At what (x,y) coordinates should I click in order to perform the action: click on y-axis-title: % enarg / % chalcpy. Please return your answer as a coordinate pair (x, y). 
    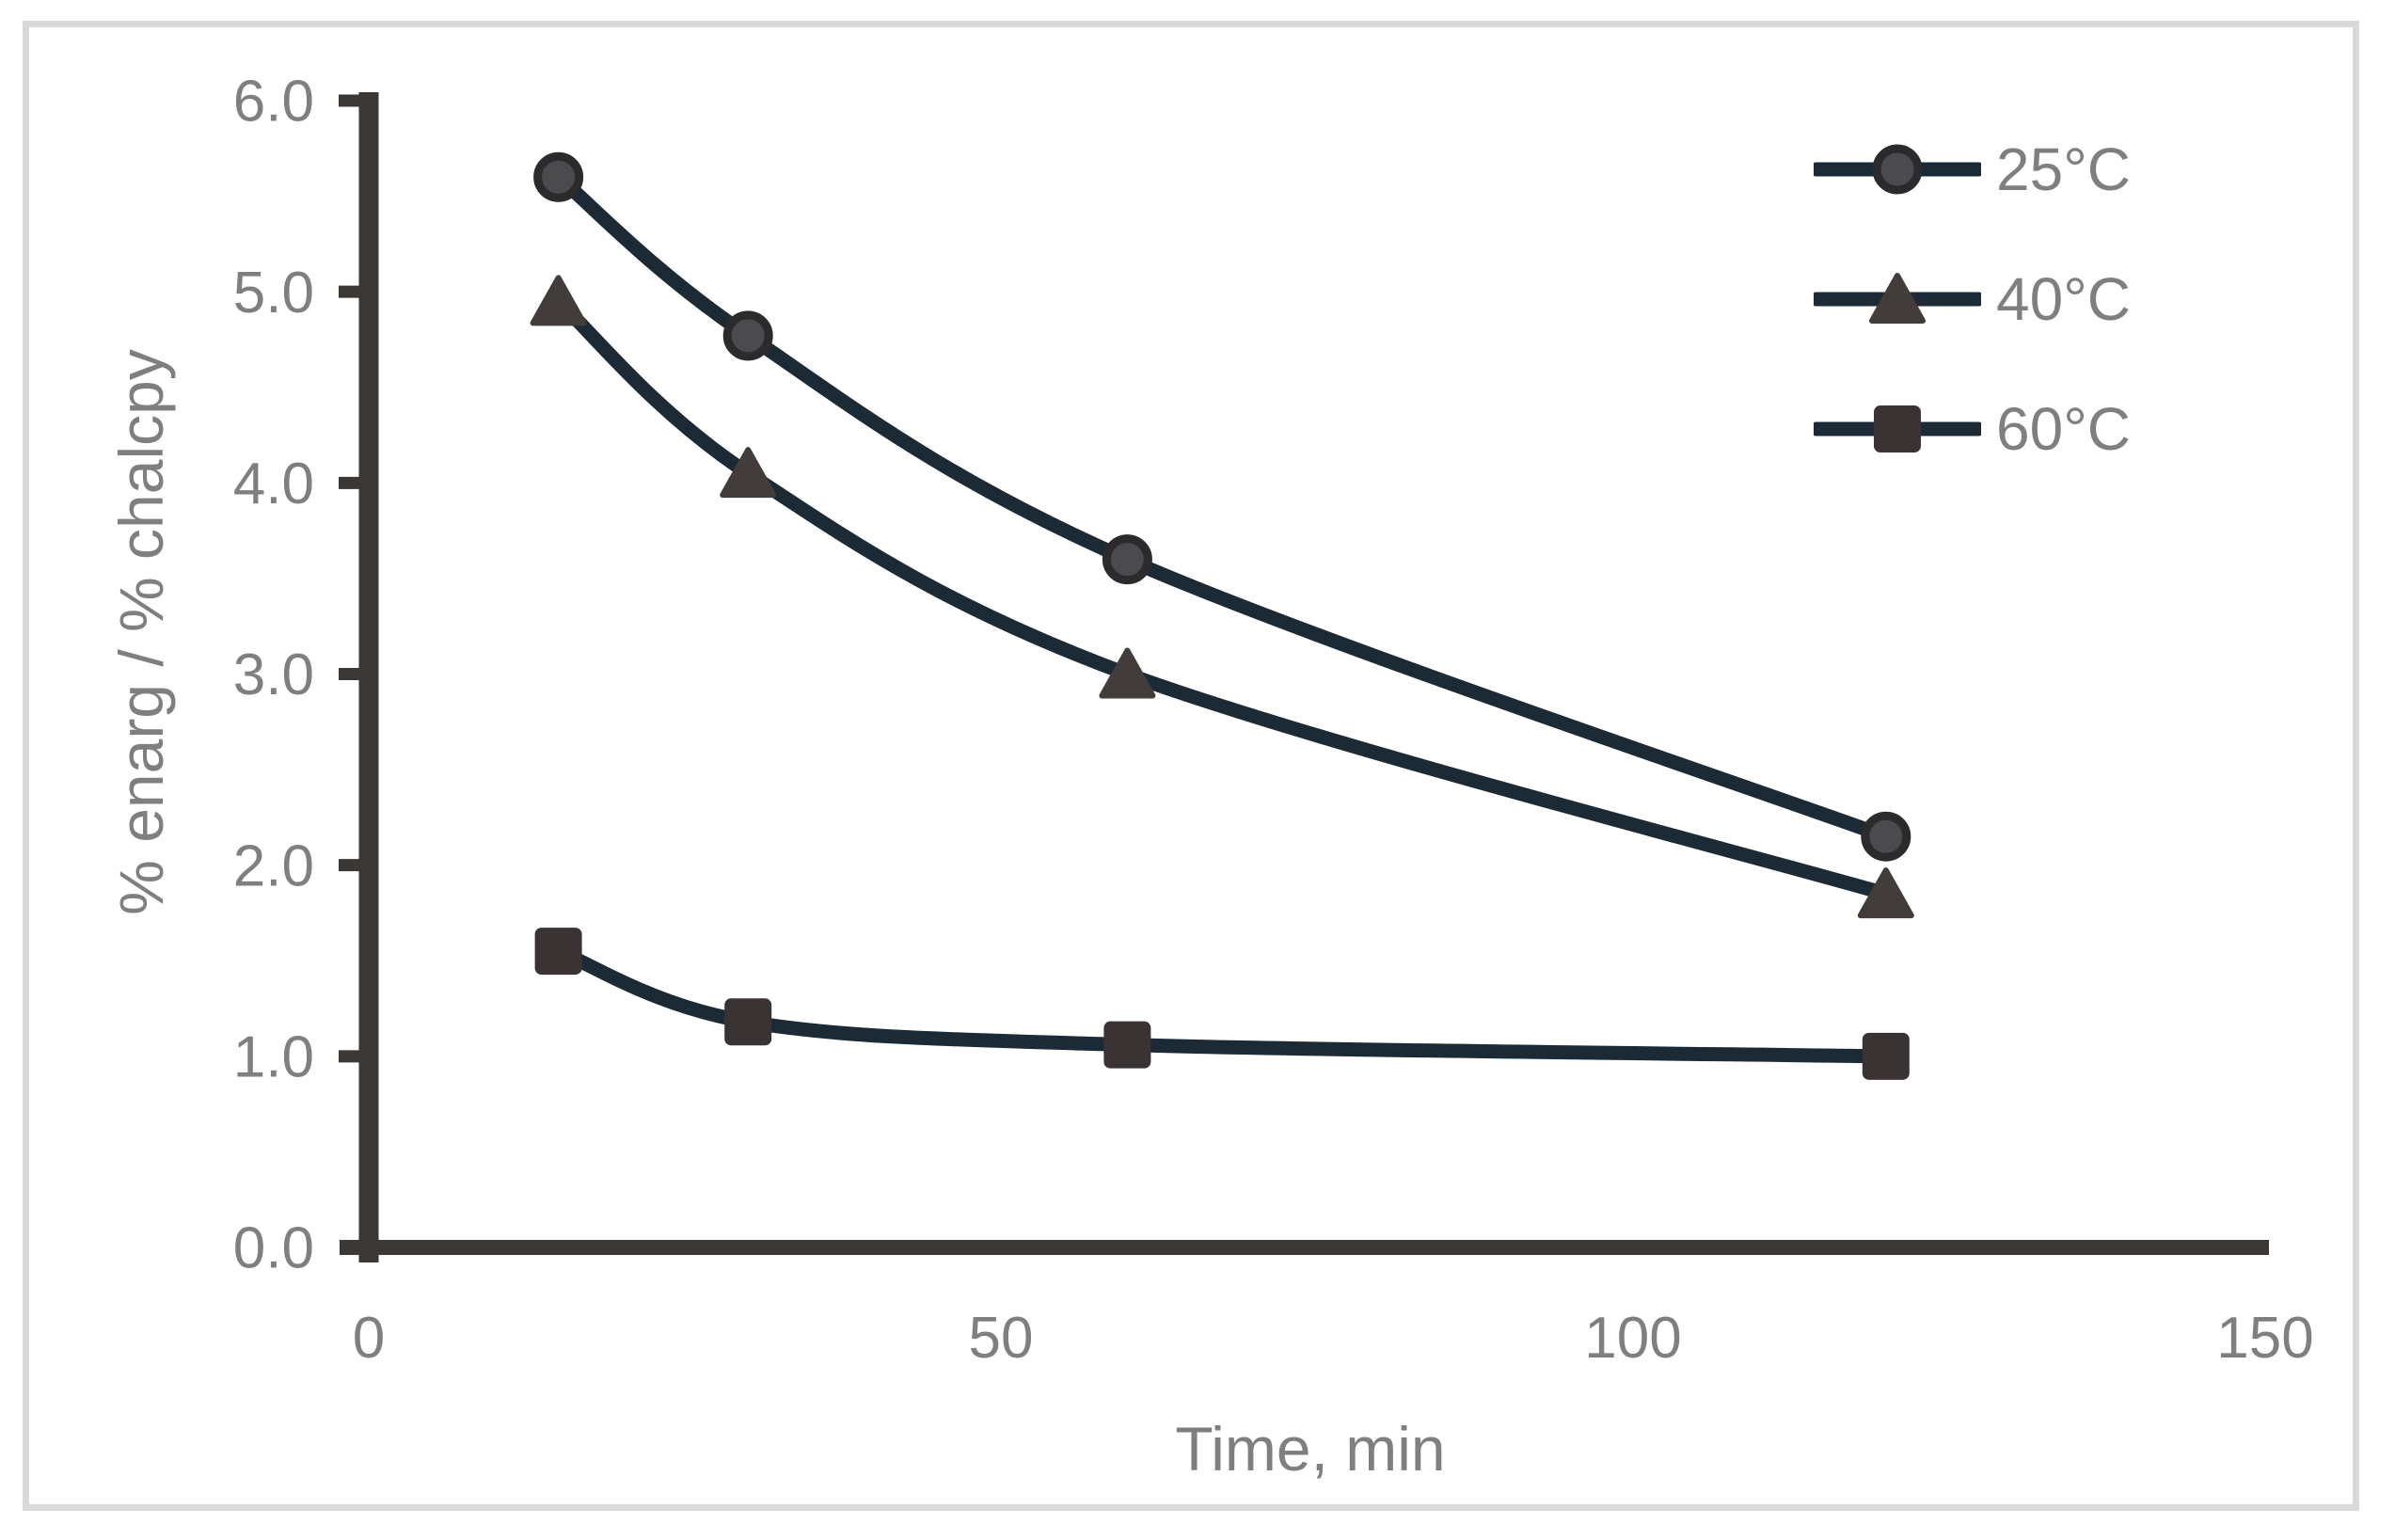
    Looking at the image, I should click on (141, 632).